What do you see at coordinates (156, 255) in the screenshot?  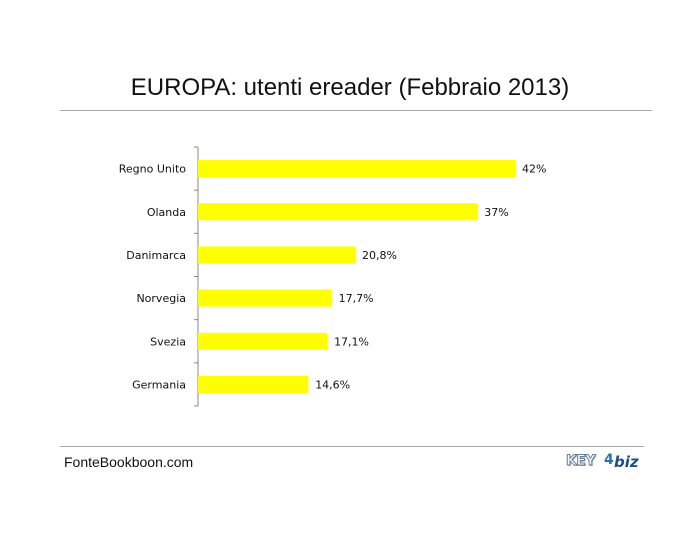 I see `category-label-2: Danimarca` at bounding box center [156, 255].